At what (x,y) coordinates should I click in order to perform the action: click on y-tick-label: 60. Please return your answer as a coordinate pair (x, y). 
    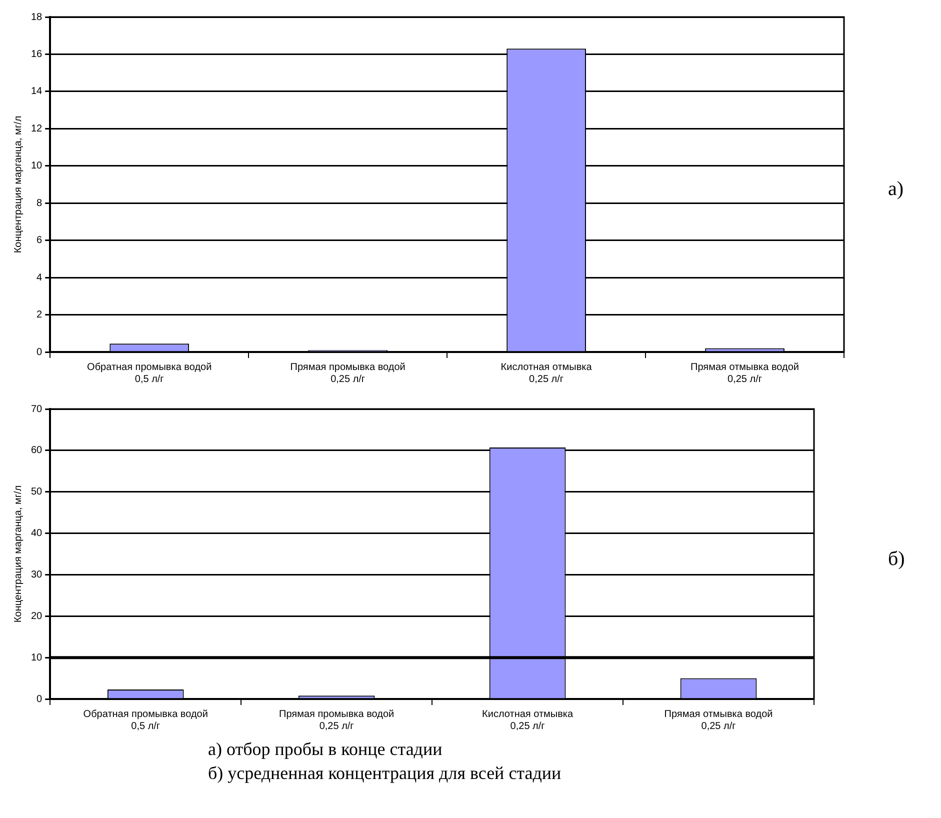
    Looking at the image, I should click on (37, 450).